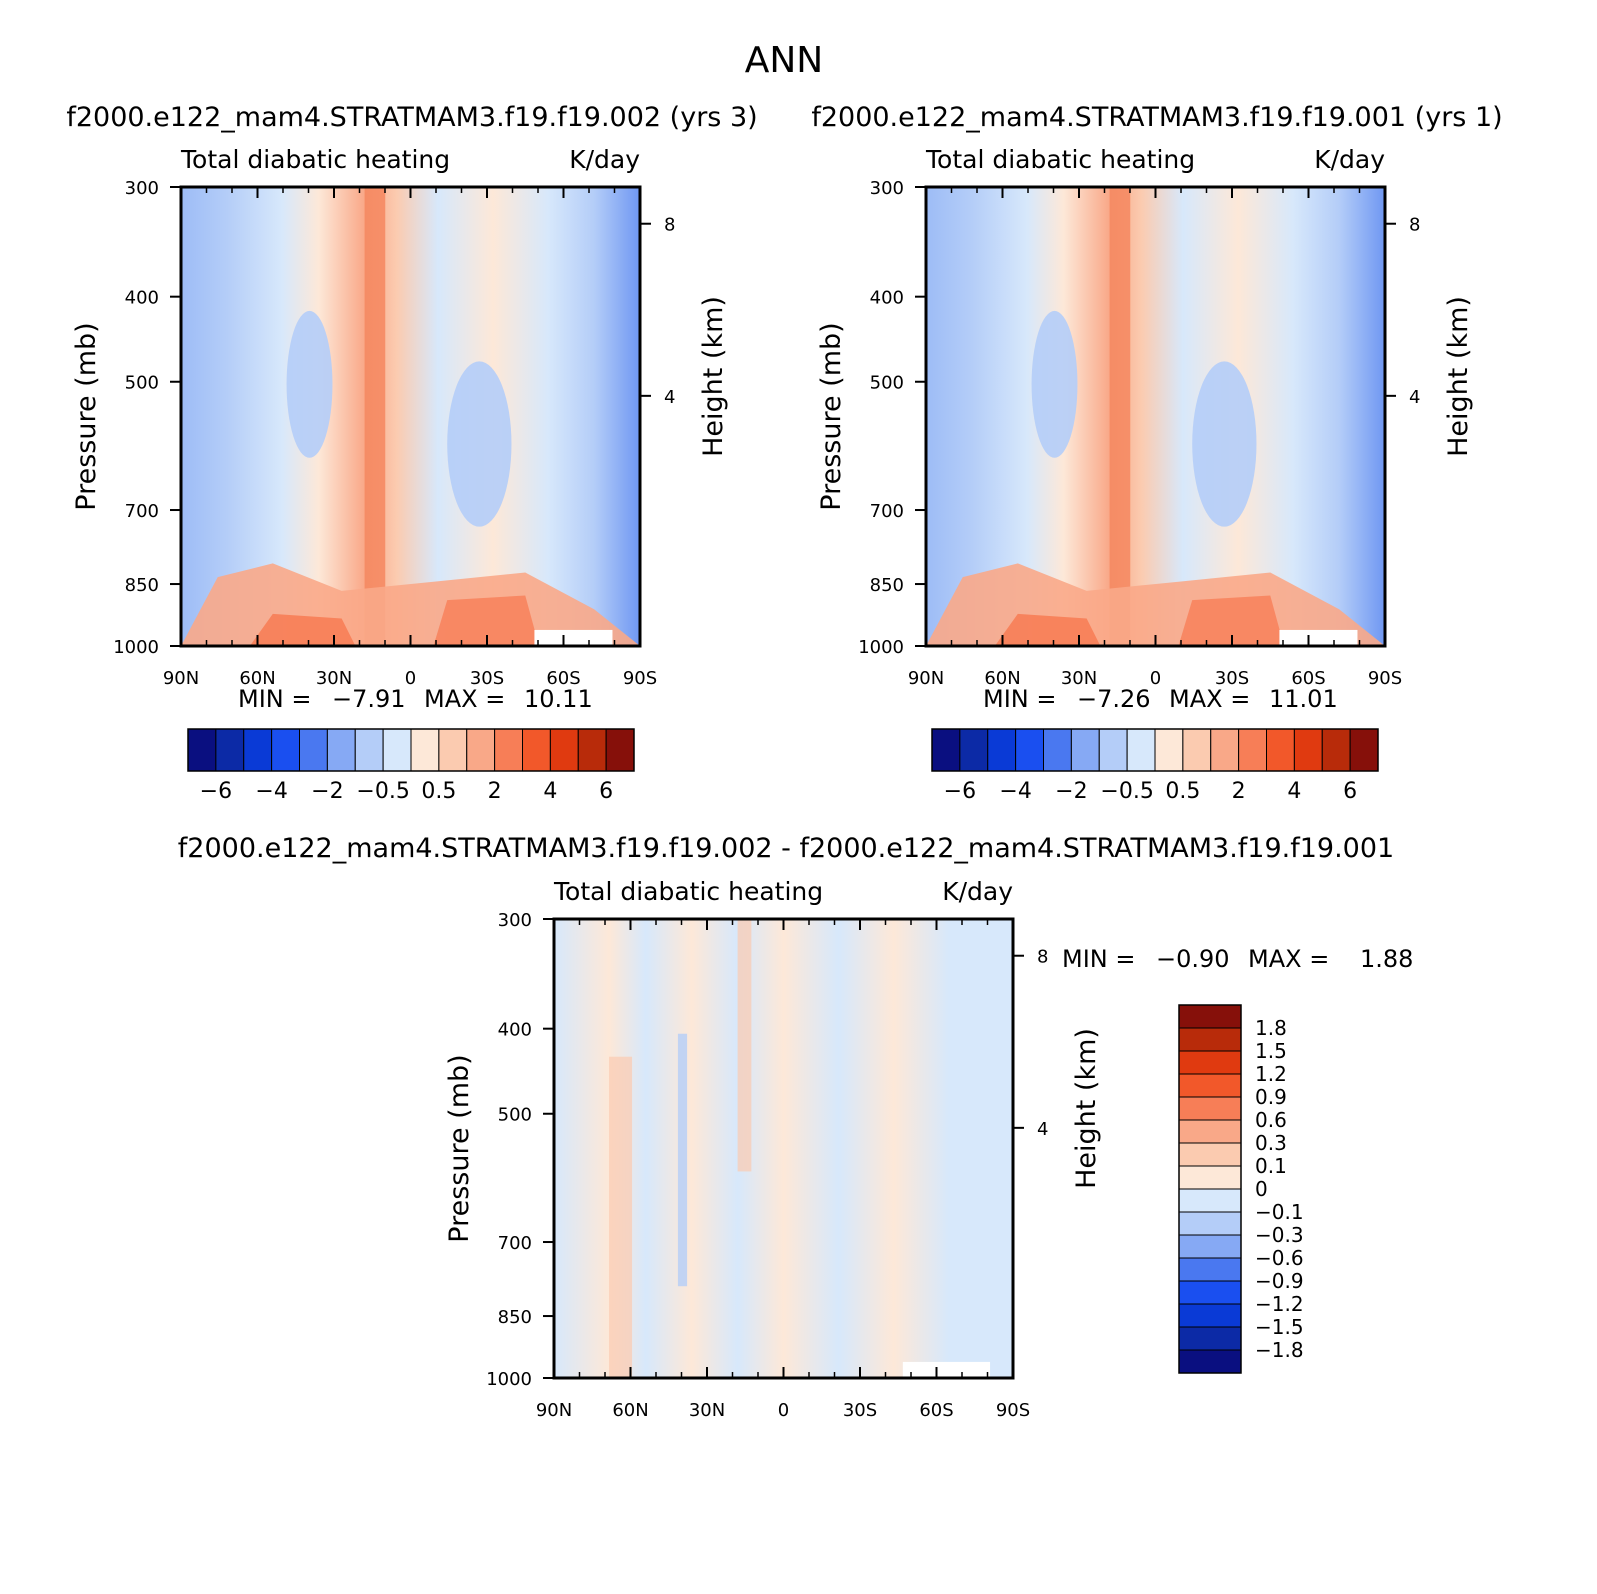 This screenshot has width=1597, height=1594. Describe the element at coordinates (1042, 1129) in the screenshot. I see `y2-tick-label: 4` at that location.